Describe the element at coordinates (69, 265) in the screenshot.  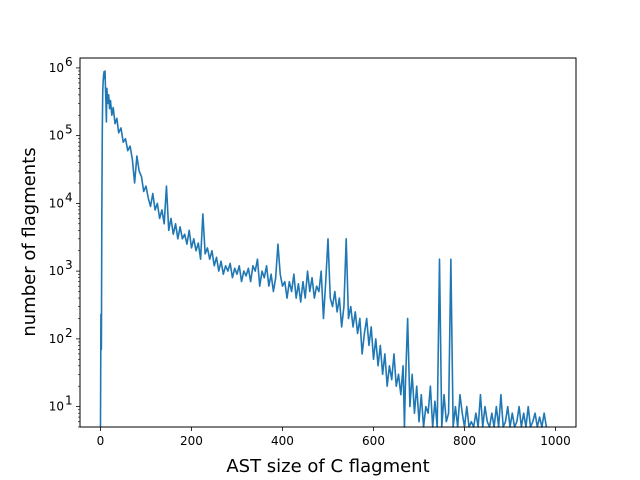
I see `y-tick-exponent: 3` at that location.